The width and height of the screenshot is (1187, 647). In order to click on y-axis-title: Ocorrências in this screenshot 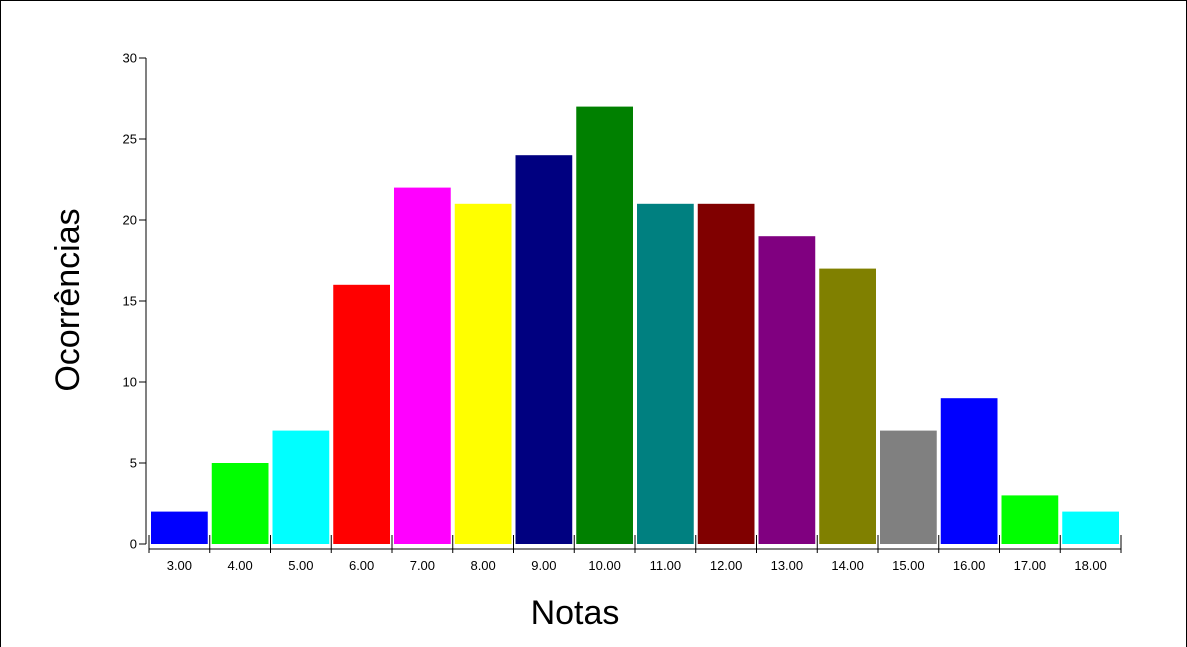, I will do `click(68, 299)`.